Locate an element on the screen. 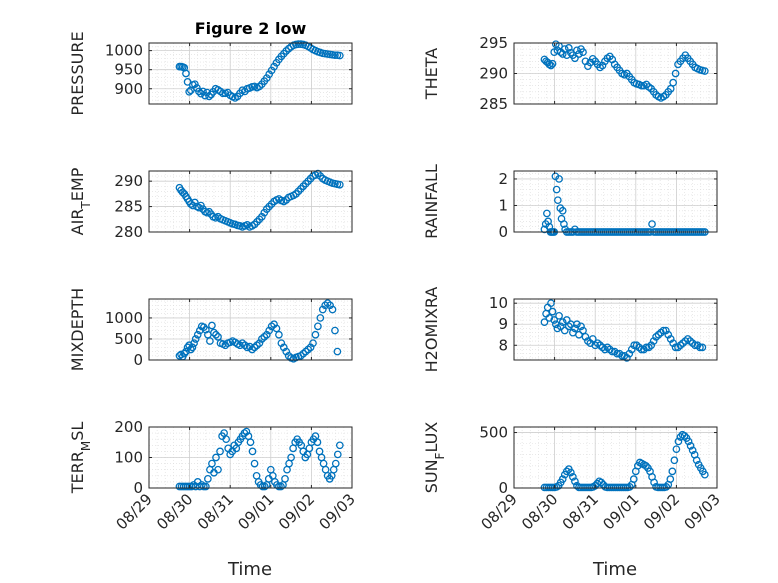 This screenshot has width=778, height=583. y-tick-label: 100 is located at coordinates (128, 458).